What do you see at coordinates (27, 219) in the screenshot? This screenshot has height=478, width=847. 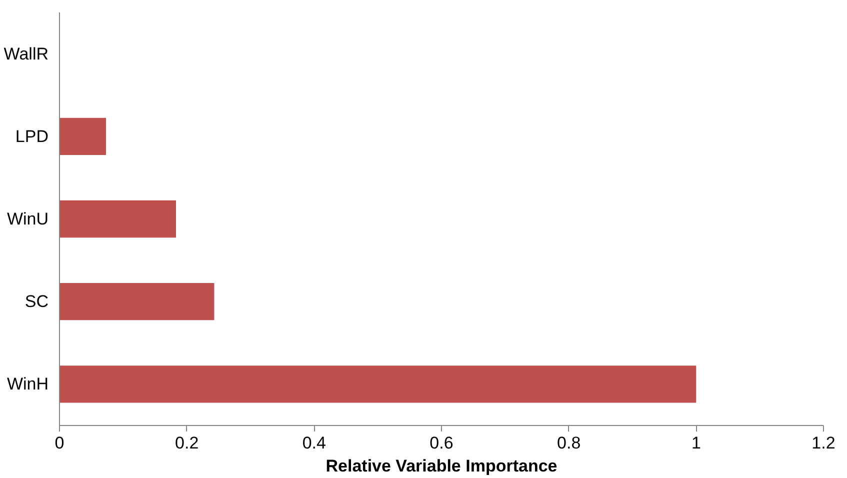 I see `y-tick-label: WinU` at bounding box center [27, 219].